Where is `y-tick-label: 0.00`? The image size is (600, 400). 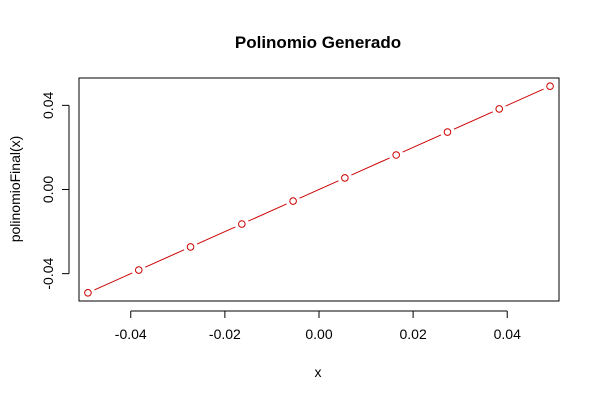 y-tick-label: 0.00 is located at coordinates (48, 189).